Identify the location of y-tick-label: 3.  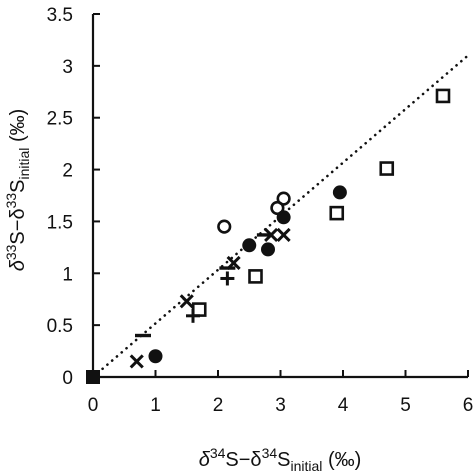
(67, 67).